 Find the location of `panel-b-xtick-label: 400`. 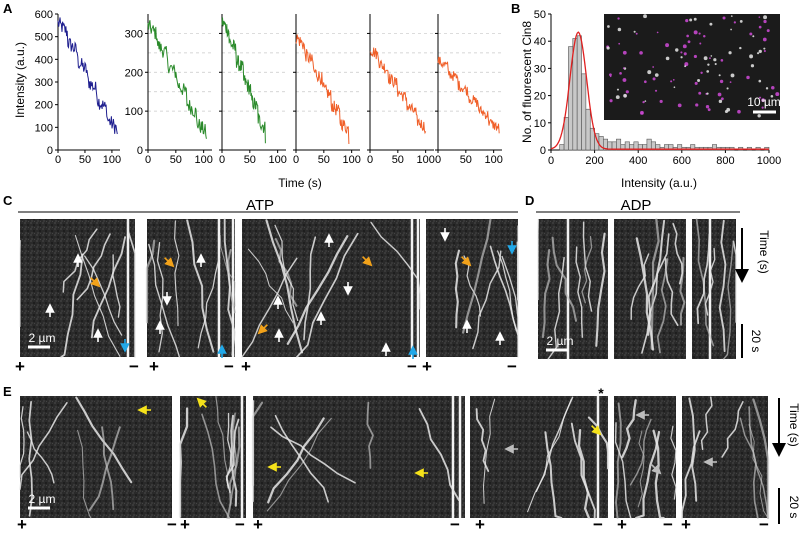

panel-b-xtick-label: 400 is located at coordinates (638, 161).